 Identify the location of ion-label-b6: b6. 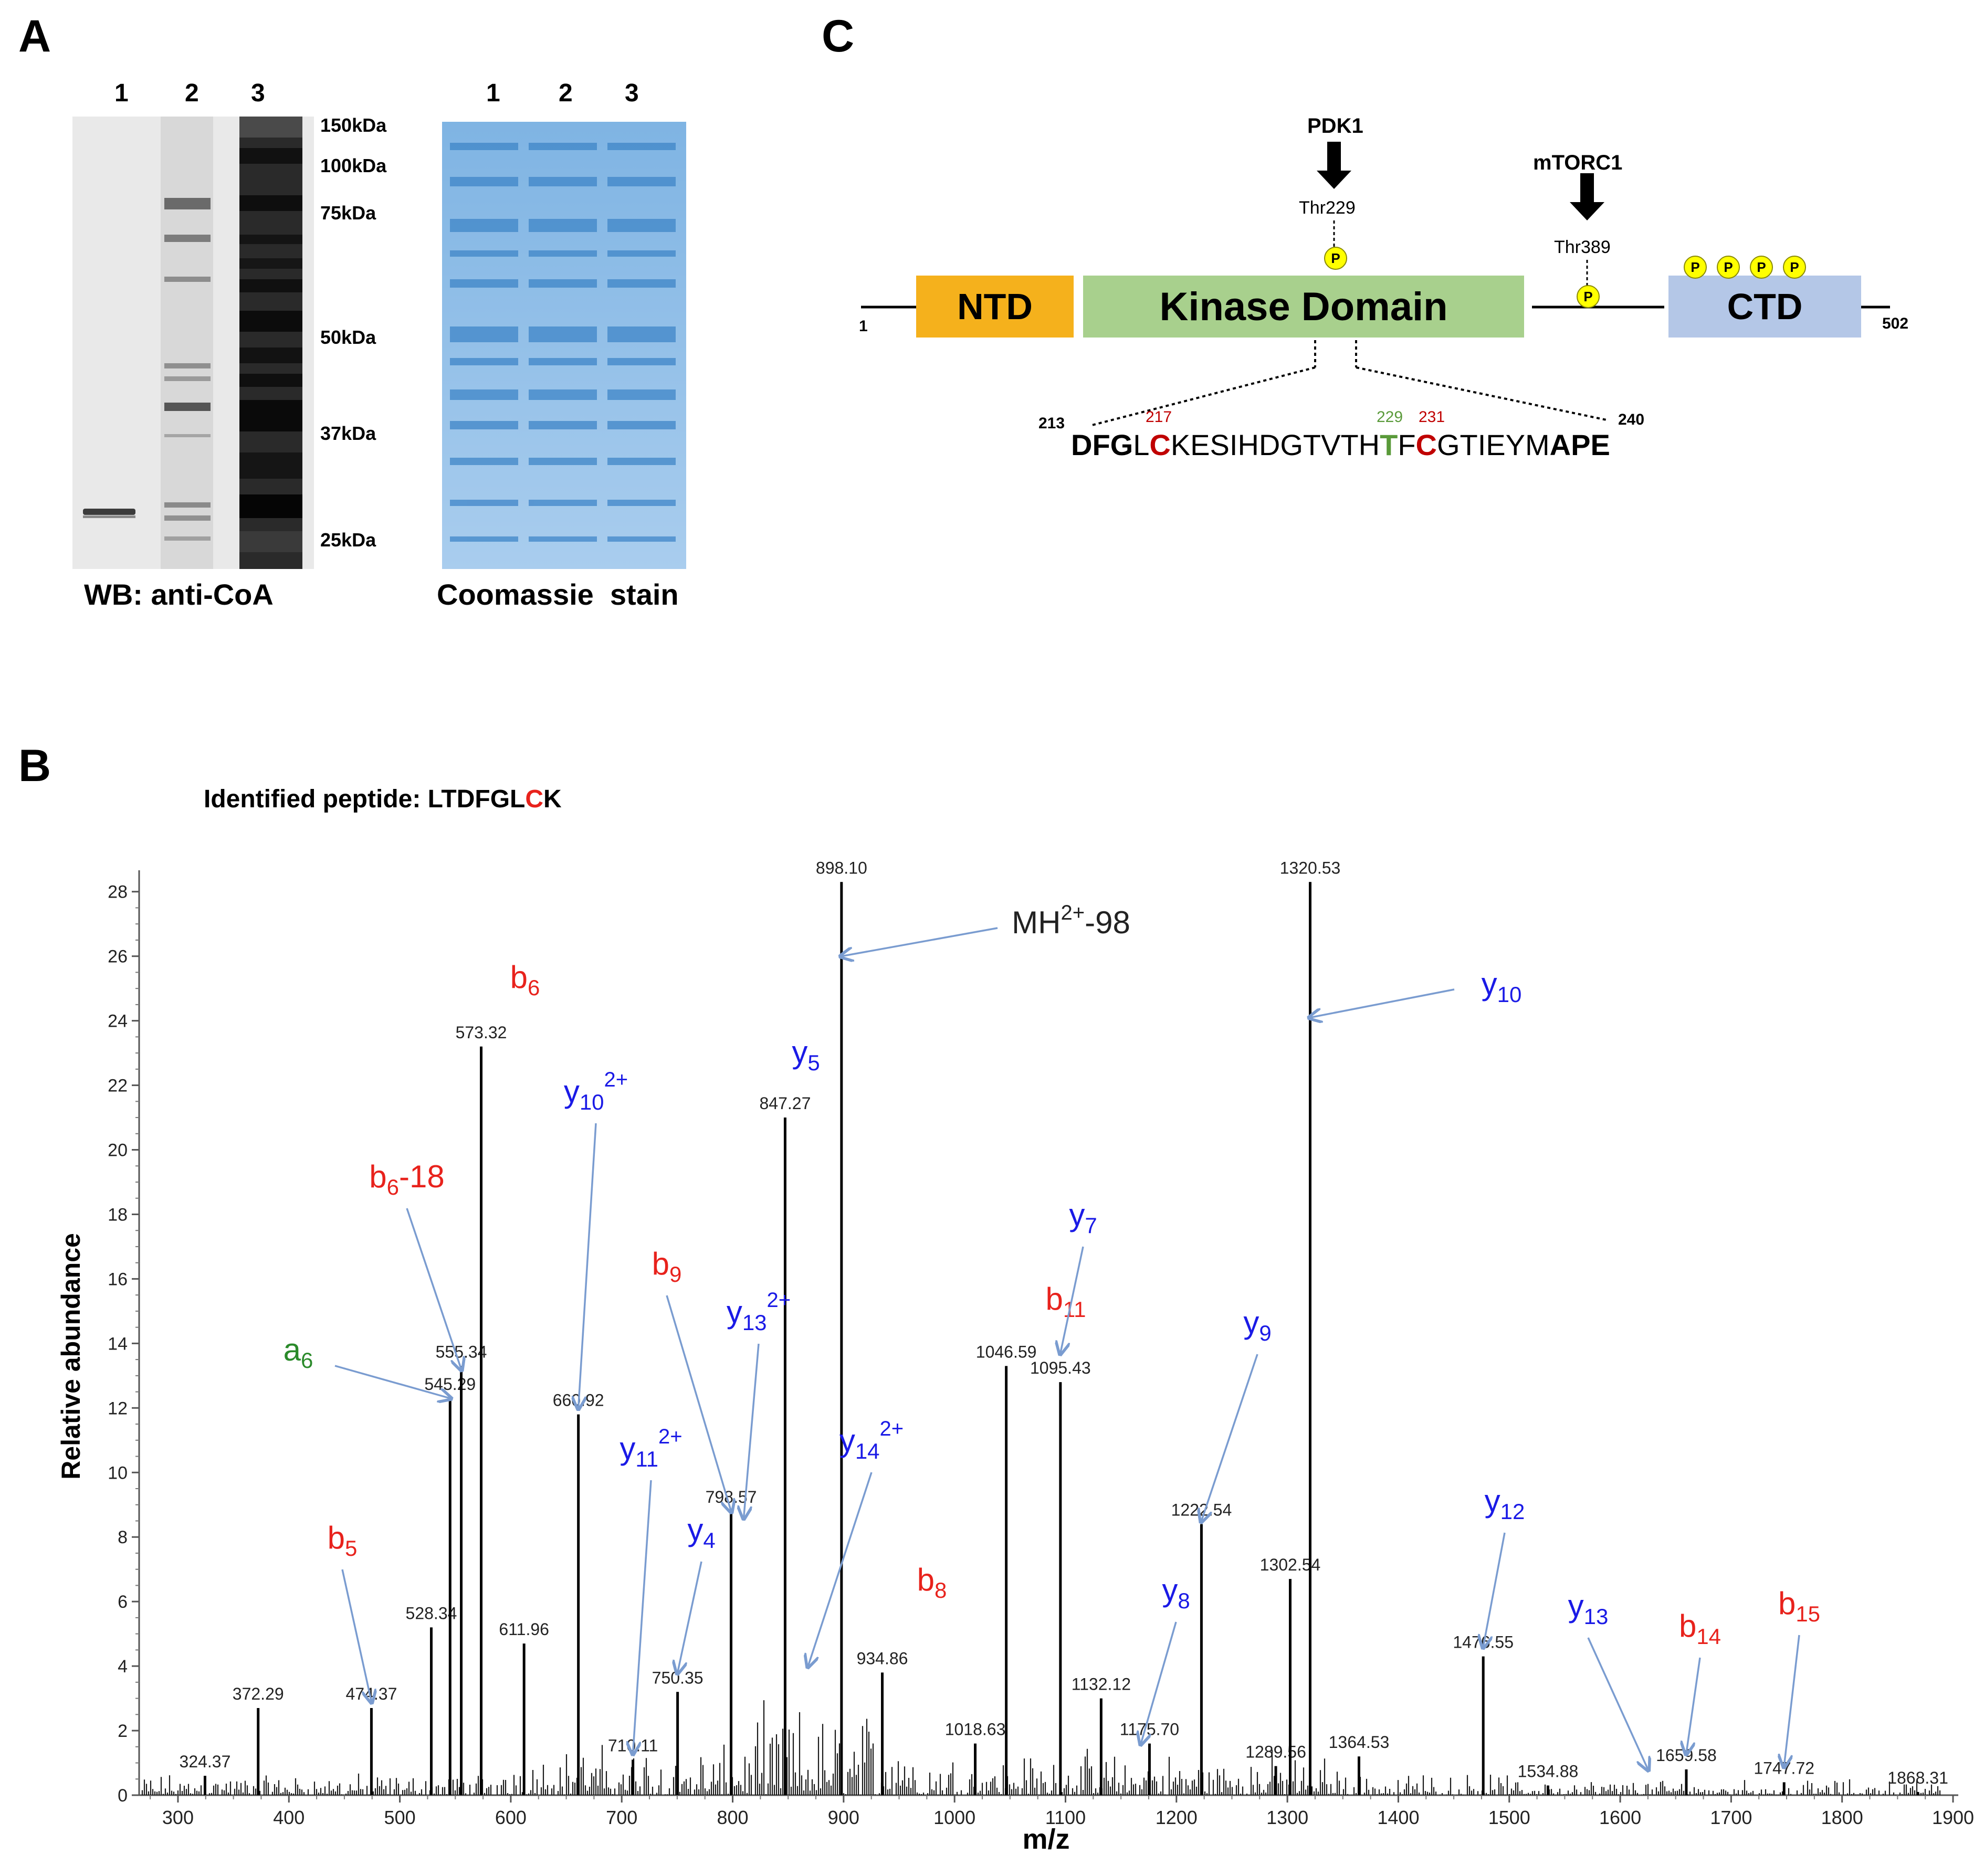
(525, 980).